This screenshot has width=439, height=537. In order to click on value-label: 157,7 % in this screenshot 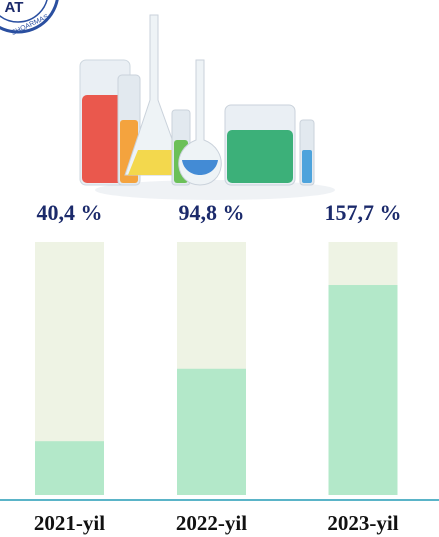, I will do `click(363, 212)`.